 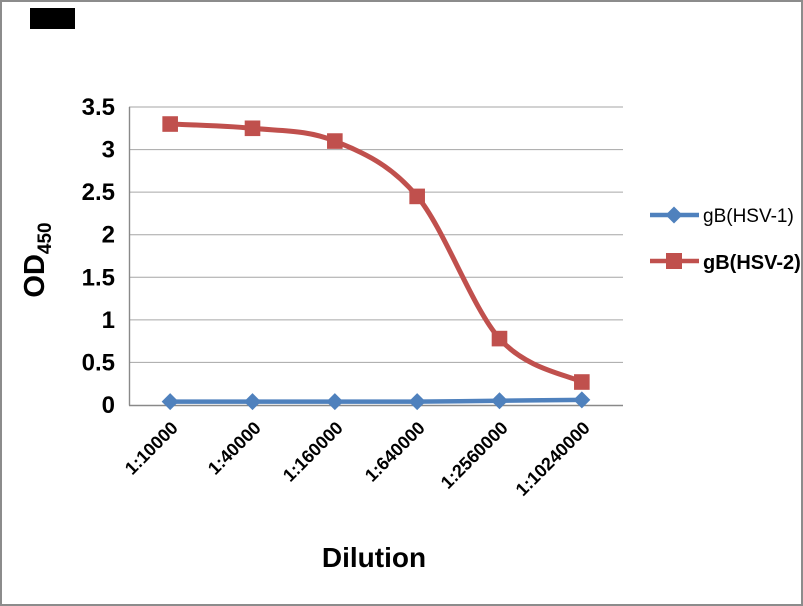 What do you see at coordinates (108, 235) in the screenshot?
I see `y-tick-label: 2` at bounding box center [108, 235].